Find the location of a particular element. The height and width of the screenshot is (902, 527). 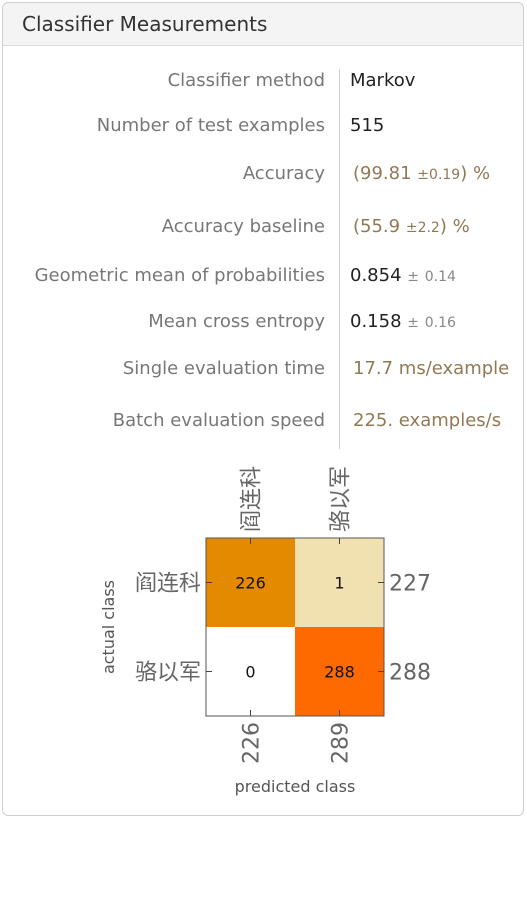

matrix-border is located at coordinates (295, 627).